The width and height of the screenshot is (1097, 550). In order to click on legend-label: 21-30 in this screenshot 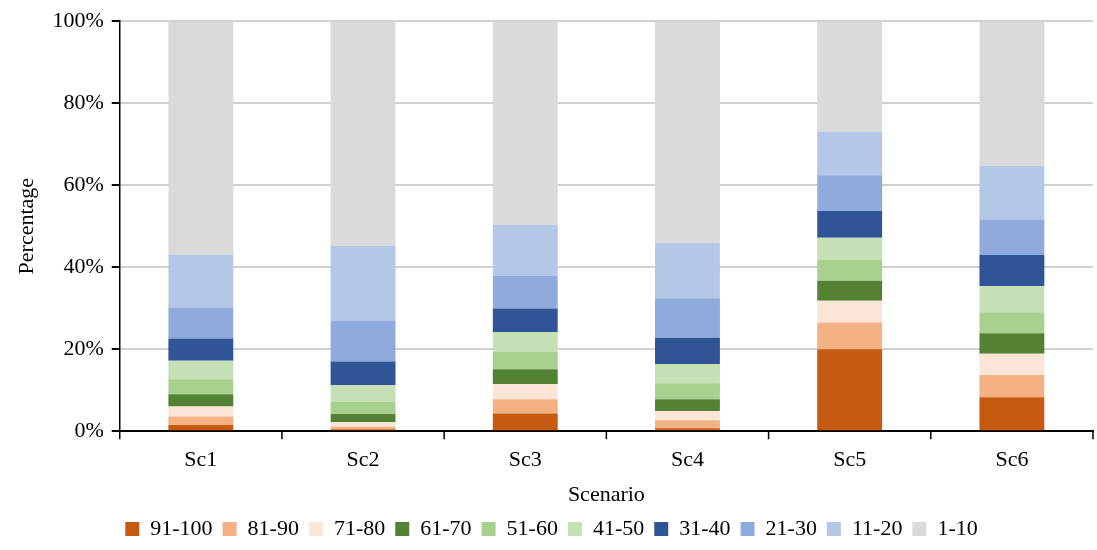, I will do `click(791, 527)`.